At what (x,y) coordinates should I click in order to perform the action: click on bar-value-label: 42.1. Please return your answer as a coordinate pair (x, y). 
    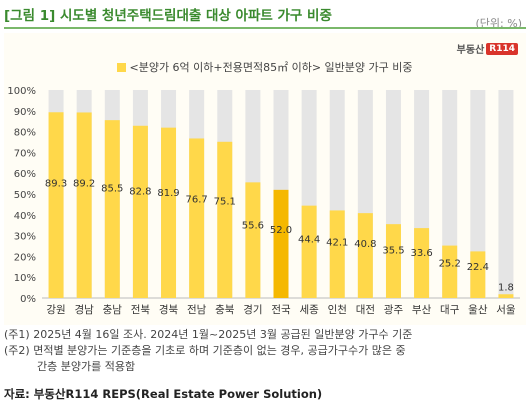
    Looking at the image, I should click on (337, 242).